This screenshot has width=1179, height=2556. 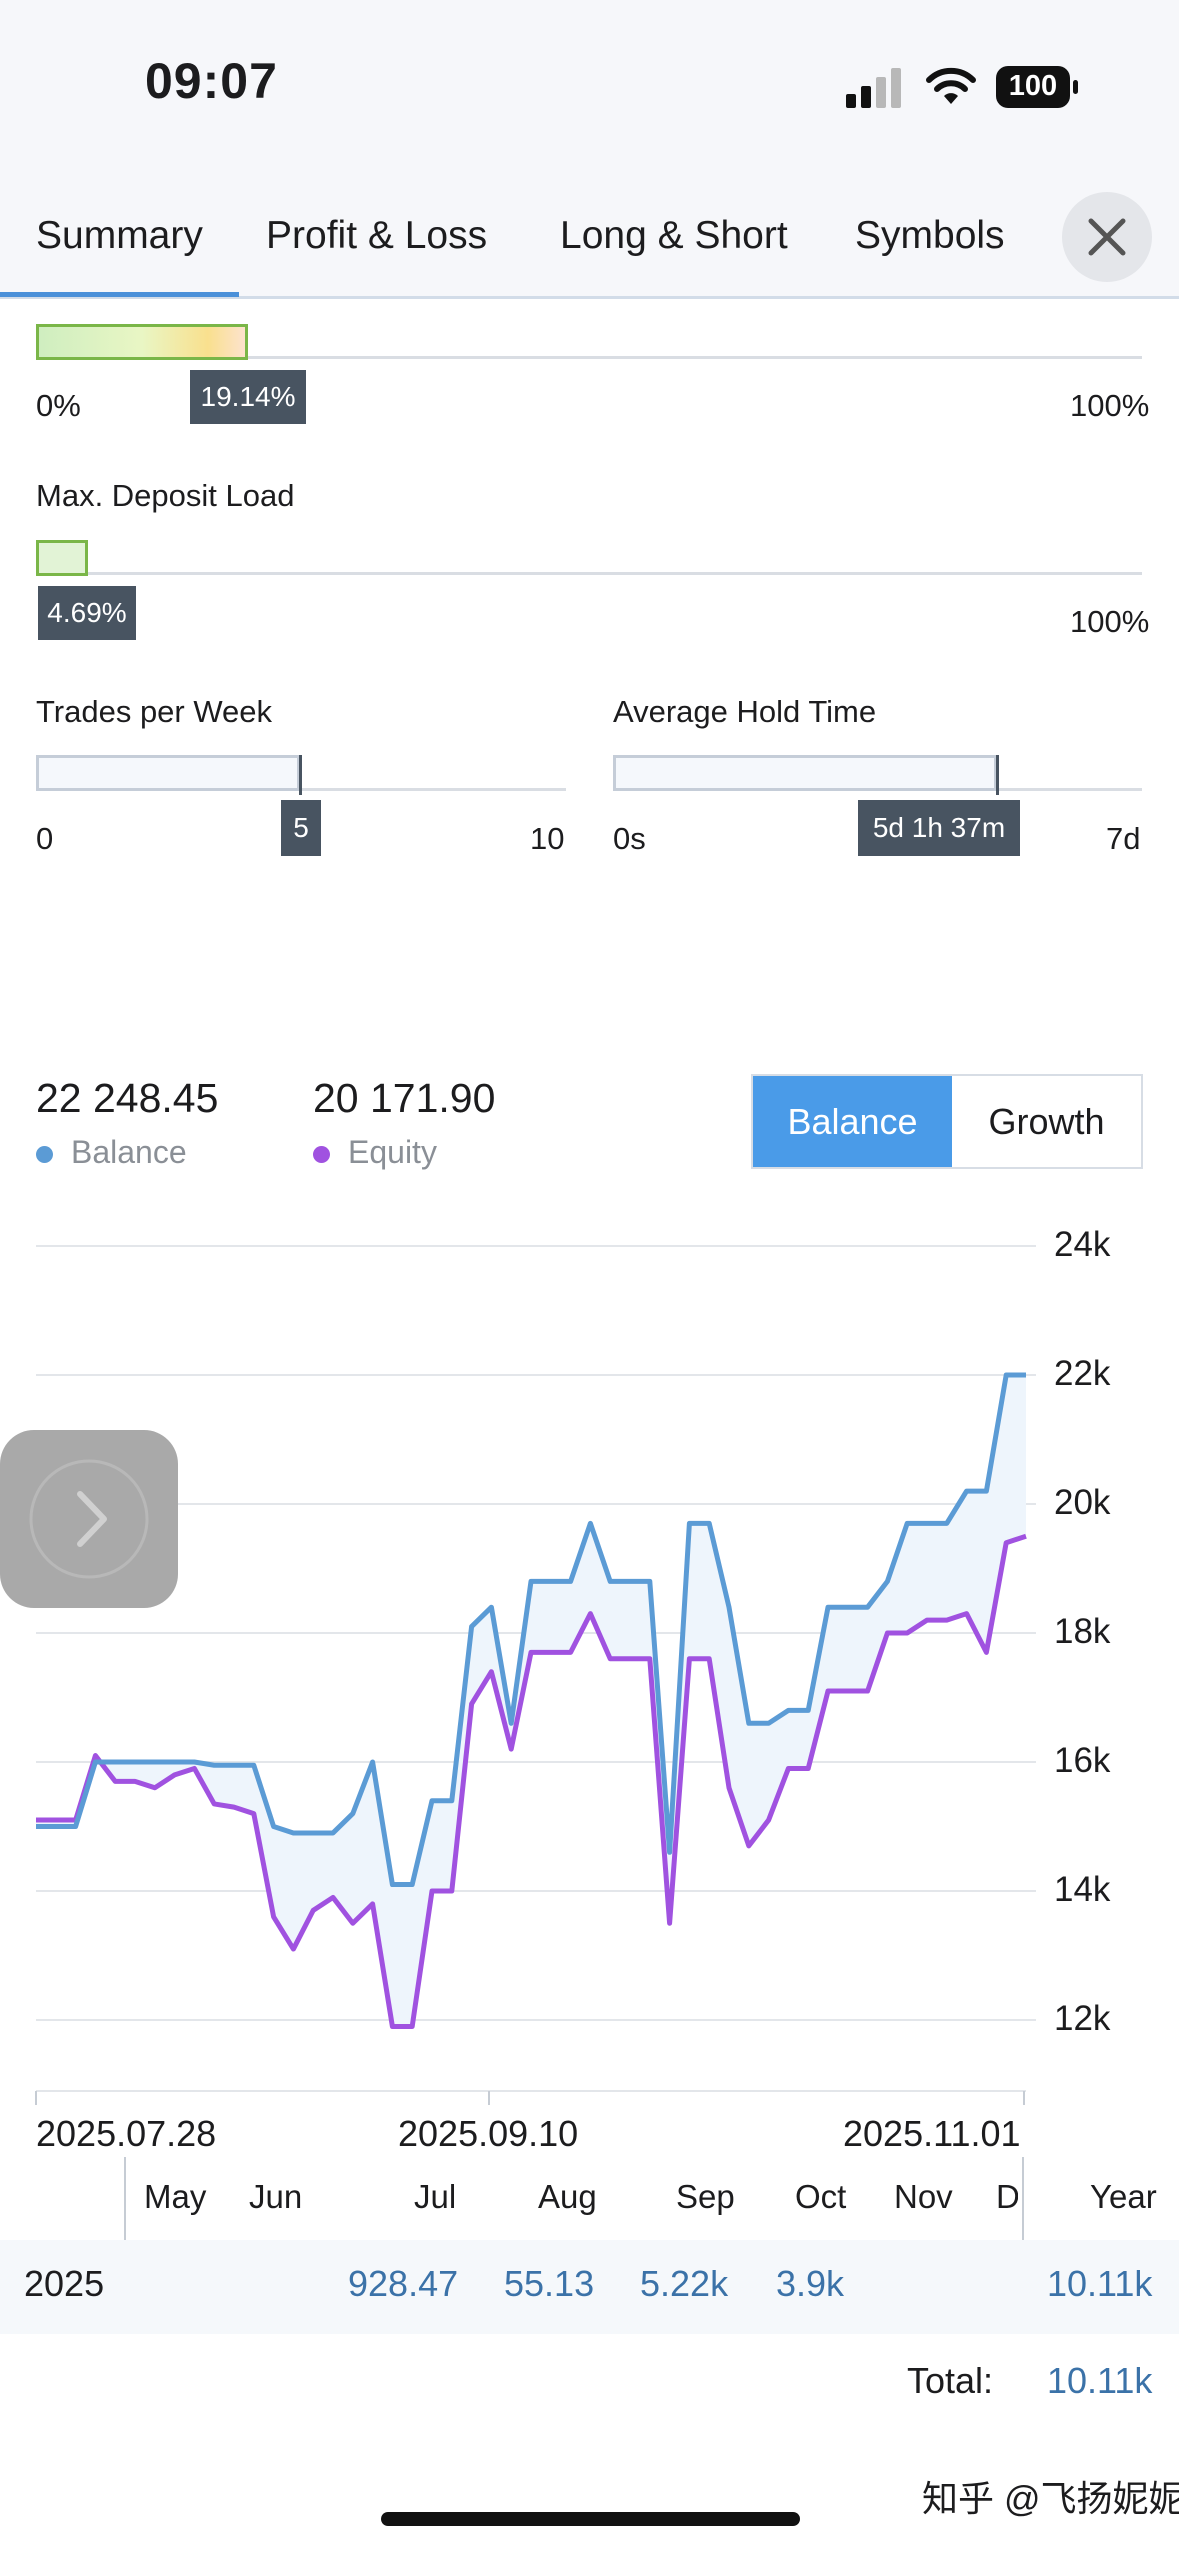 What do you see at coordinates (1123, 2196) in the screenshot?
I see `year-header: Year` at bounding box center [1123, 2196].